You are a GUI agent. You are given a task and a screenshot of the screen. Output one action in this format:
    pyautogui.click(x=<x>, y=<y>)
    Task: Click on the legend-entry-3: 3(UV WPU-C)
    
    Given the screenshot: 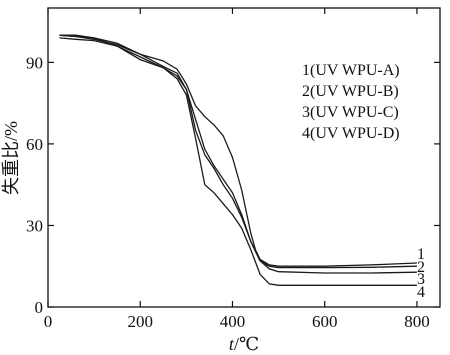 What is the action you would take?
    pyautogui.click(x=350, y=112)
    